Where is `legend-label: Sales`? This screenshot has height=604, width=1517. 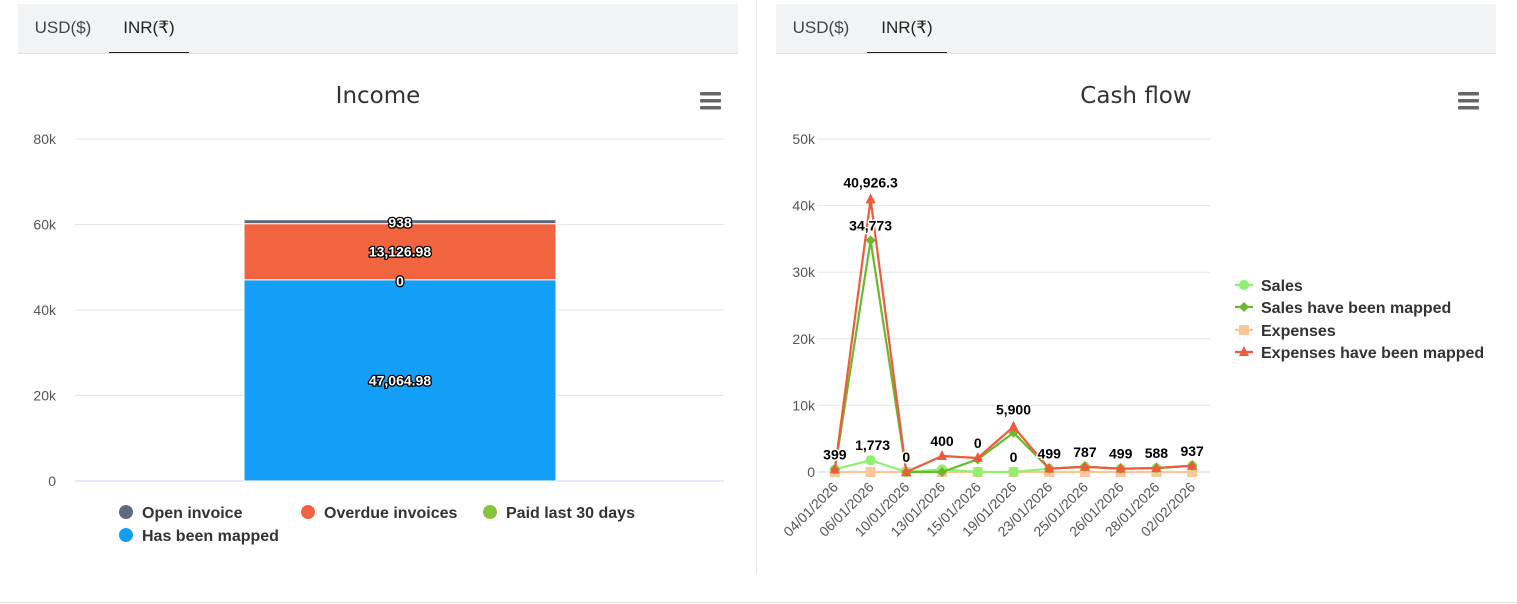 legend-label: Sales is located at coordinates (1282, 286).